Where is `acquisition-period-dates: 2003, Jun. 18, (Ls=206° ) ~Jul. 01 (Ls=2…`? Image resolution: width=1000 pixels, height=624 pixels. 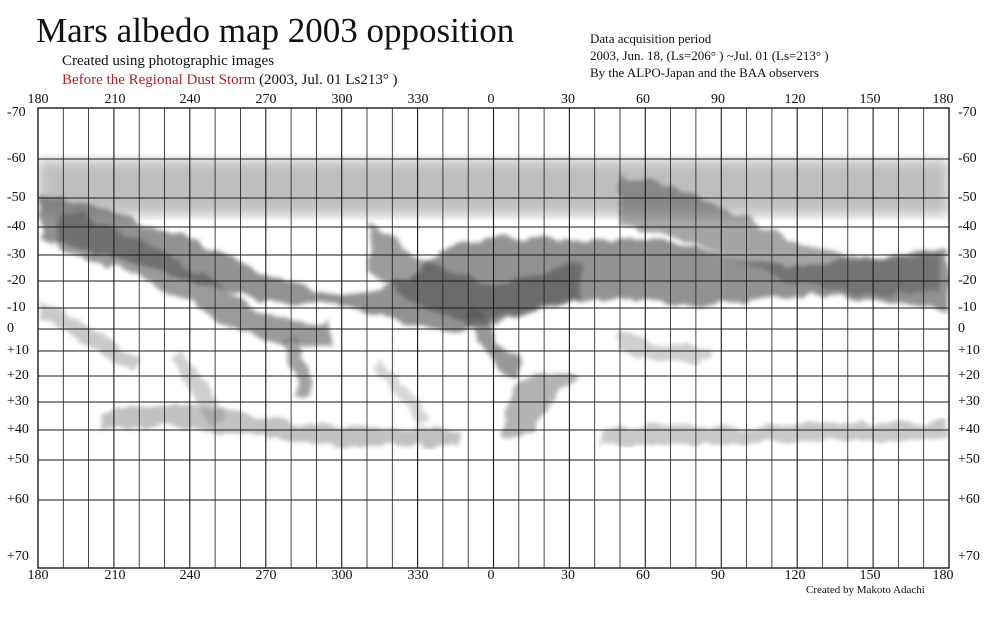 acquisition-period-dates: 2003, Jun. 18, (Ls=206° ) ~Jul. 01 (Ls=2… is located at coordinates (709, 55).